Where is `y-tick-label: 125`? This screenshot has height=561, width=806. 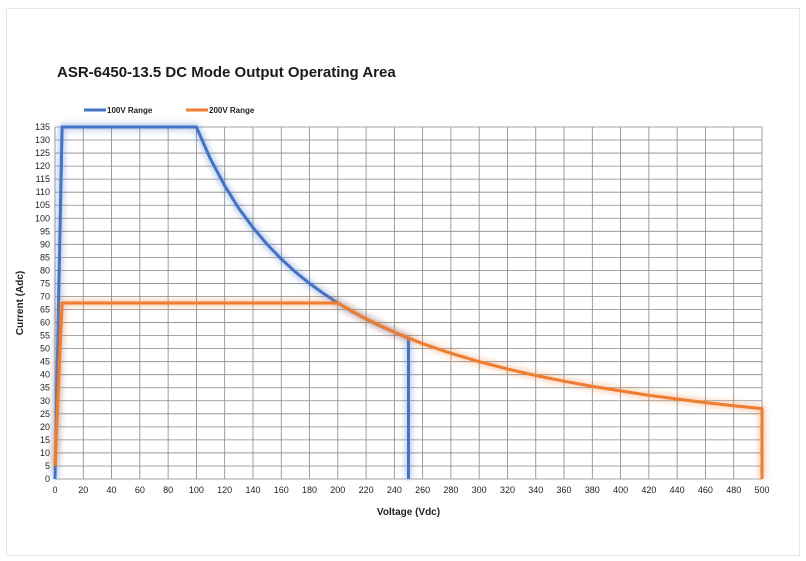 y-tick-label: 125 is located at coordinates (42, 153).